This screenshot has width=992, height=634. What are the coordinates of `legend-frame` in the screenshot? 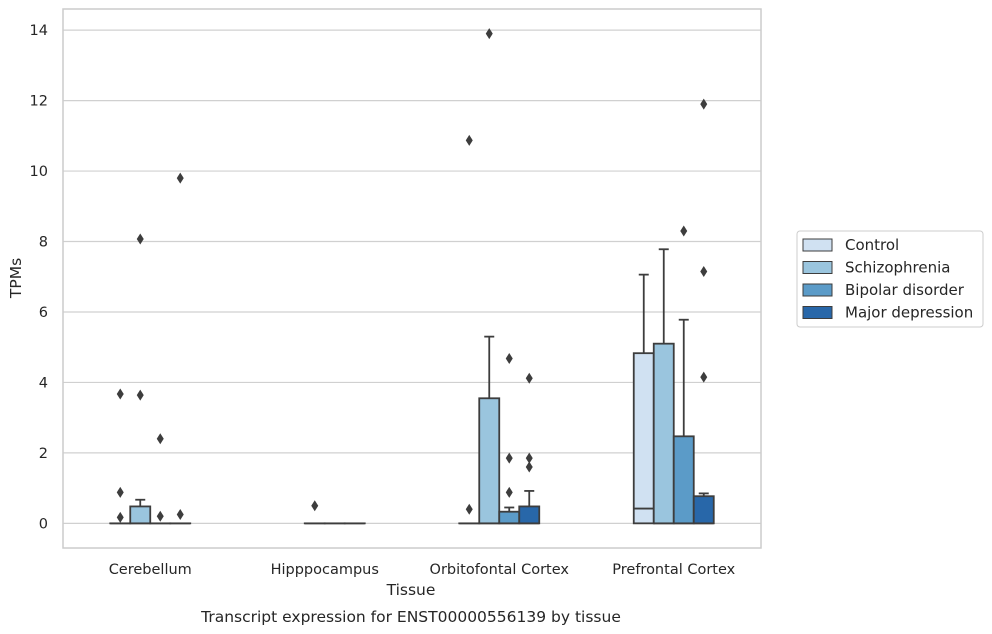 It's located at (890, 279).